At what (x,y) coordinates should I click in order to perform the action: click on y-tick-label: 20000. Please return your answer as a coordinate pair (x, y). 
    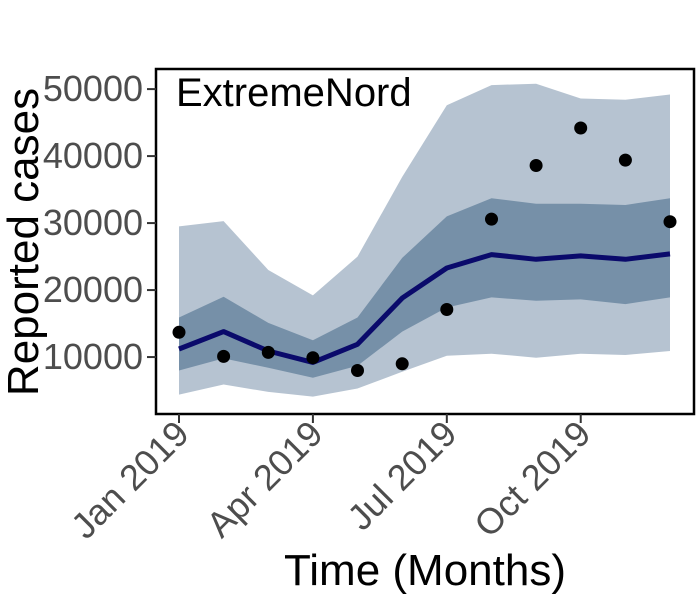
    Looking at the image, I should click on (93, 289).